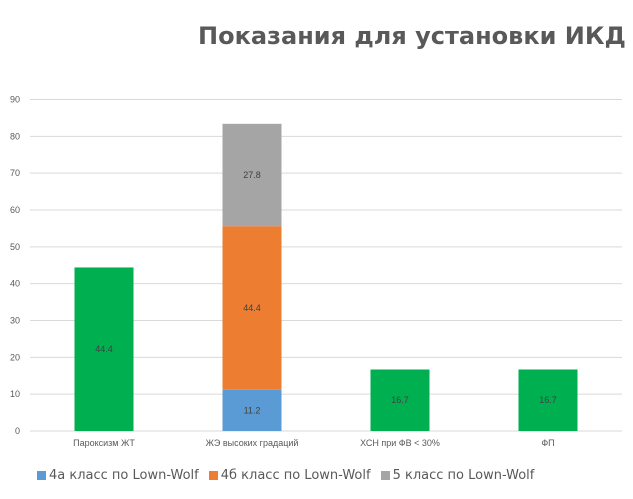  What do you see at coordinates (15, 210) in the screenshot?
I see `y-tick-label: 60` at bounding box center [15, 210].